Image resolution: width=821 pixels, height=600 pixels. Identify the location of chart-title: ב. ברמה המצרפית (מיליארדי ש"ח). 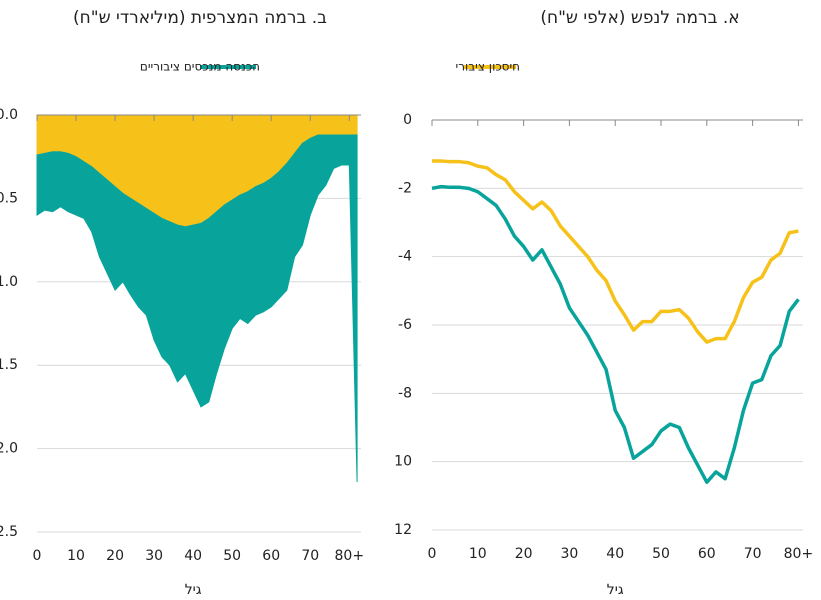
(200, 18).